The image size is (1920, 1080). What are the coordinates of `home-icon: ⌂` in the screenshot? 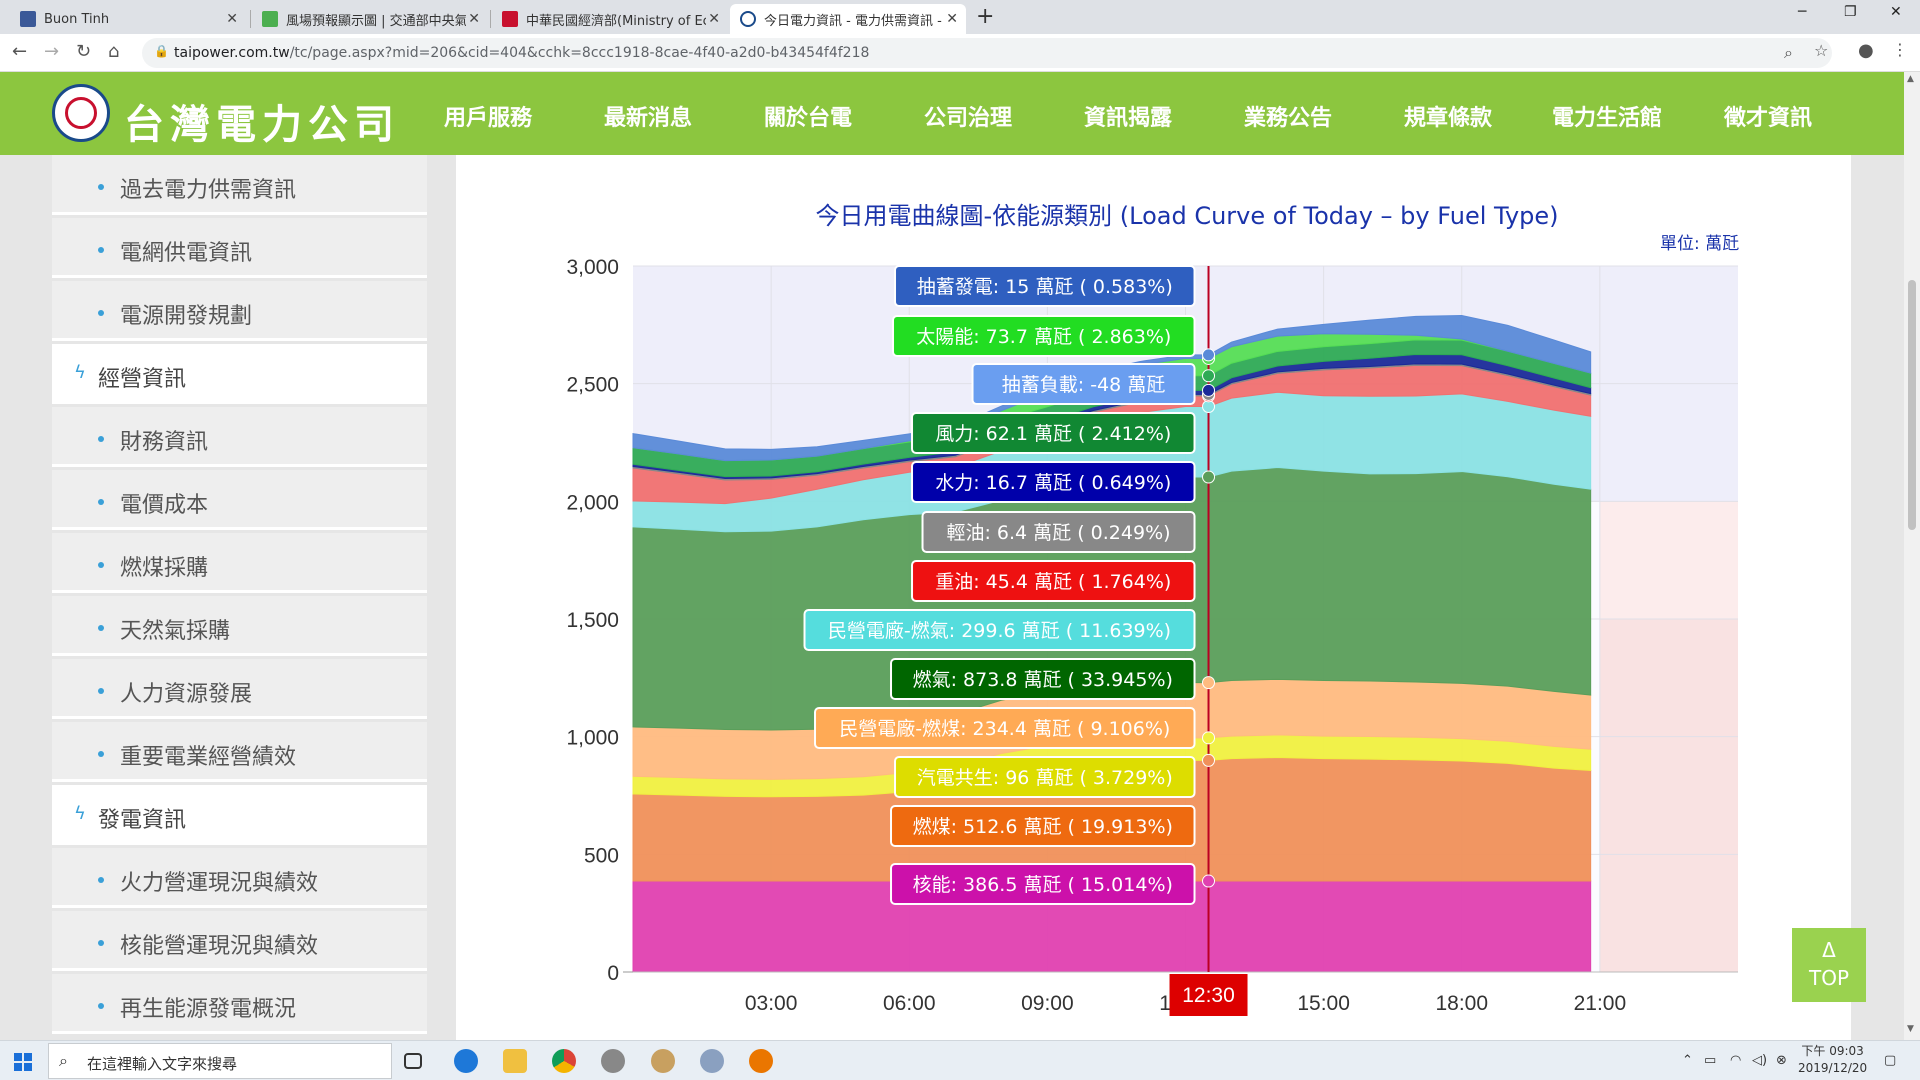 It's located at (114, 51).